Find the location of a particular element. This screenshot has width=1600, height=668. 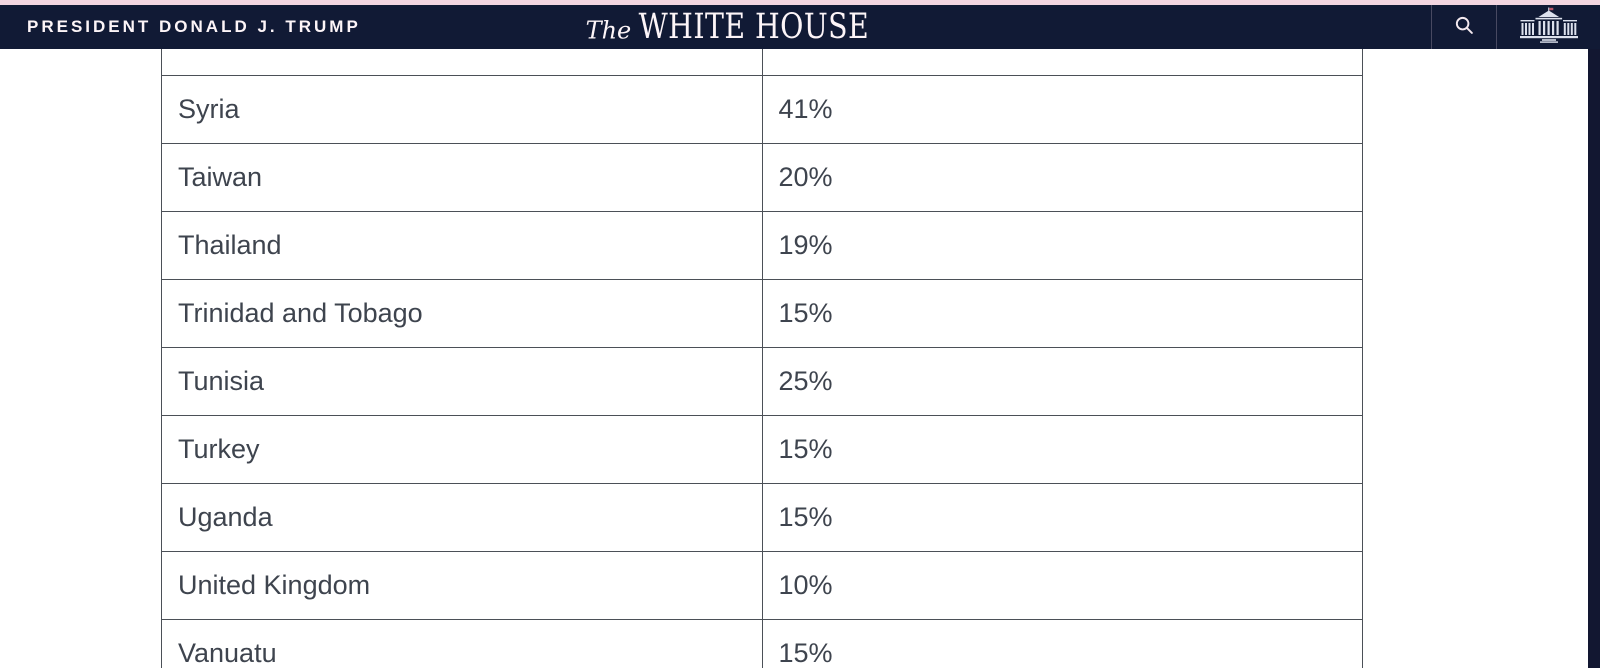

table-row: United Kingdom 10% is located at coordinates (762, 585).